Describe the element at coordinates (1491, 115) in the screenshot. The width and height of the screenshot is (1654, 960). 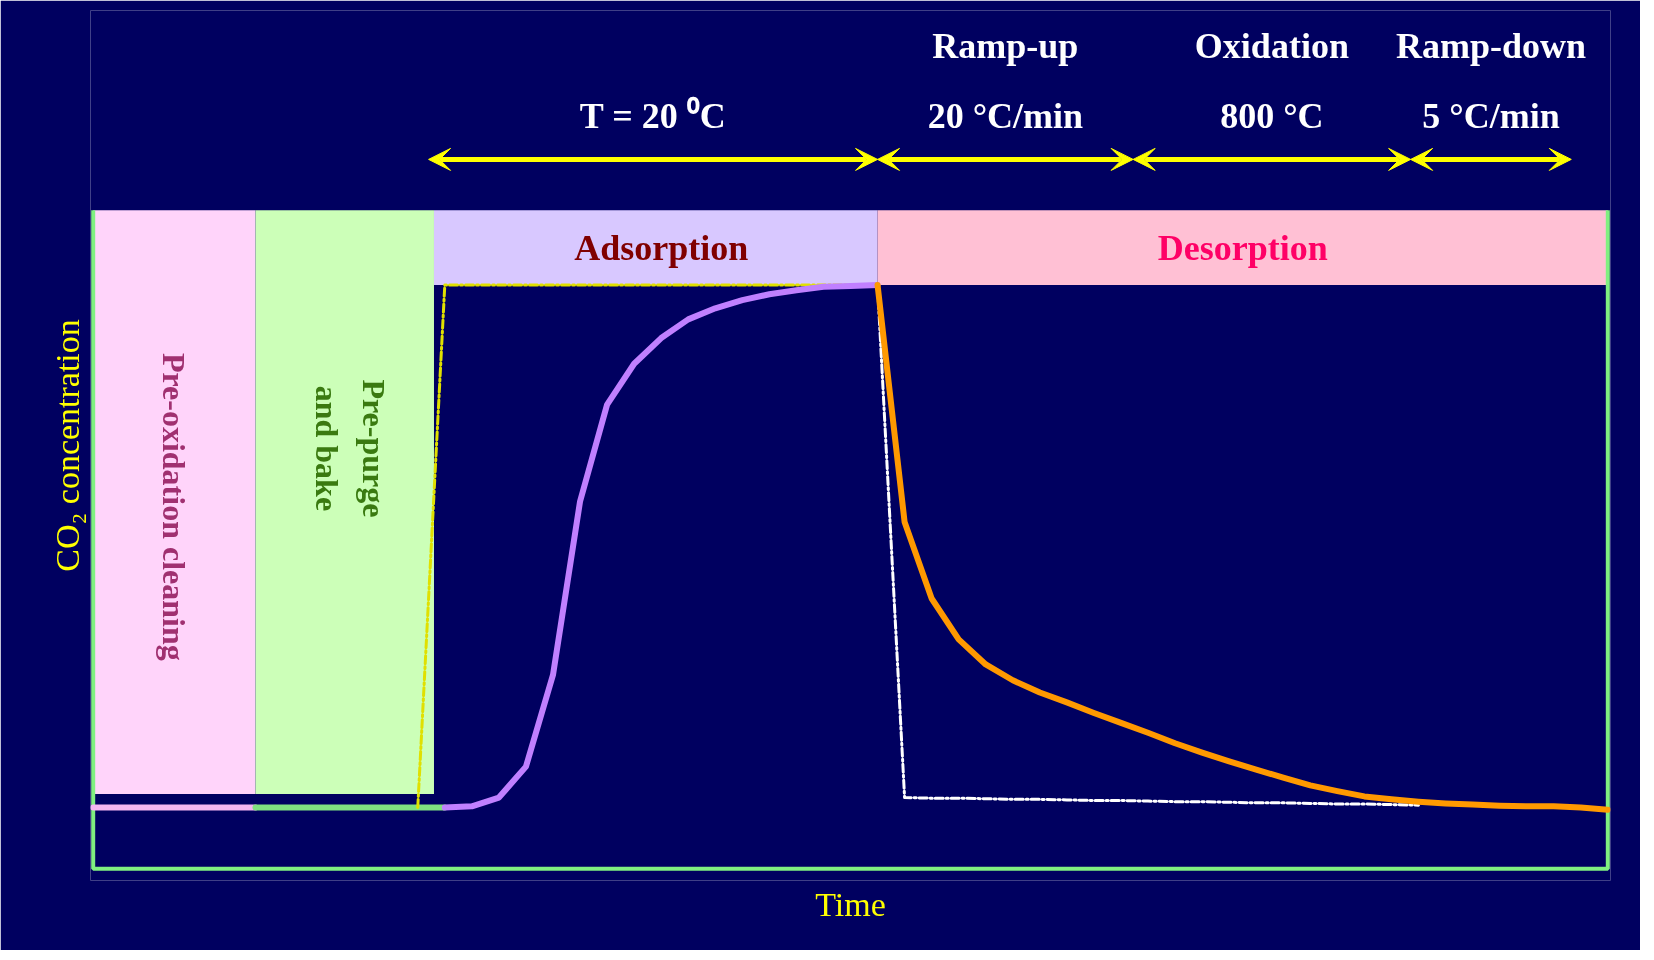
I see `text: 5 °C/min` at that location.